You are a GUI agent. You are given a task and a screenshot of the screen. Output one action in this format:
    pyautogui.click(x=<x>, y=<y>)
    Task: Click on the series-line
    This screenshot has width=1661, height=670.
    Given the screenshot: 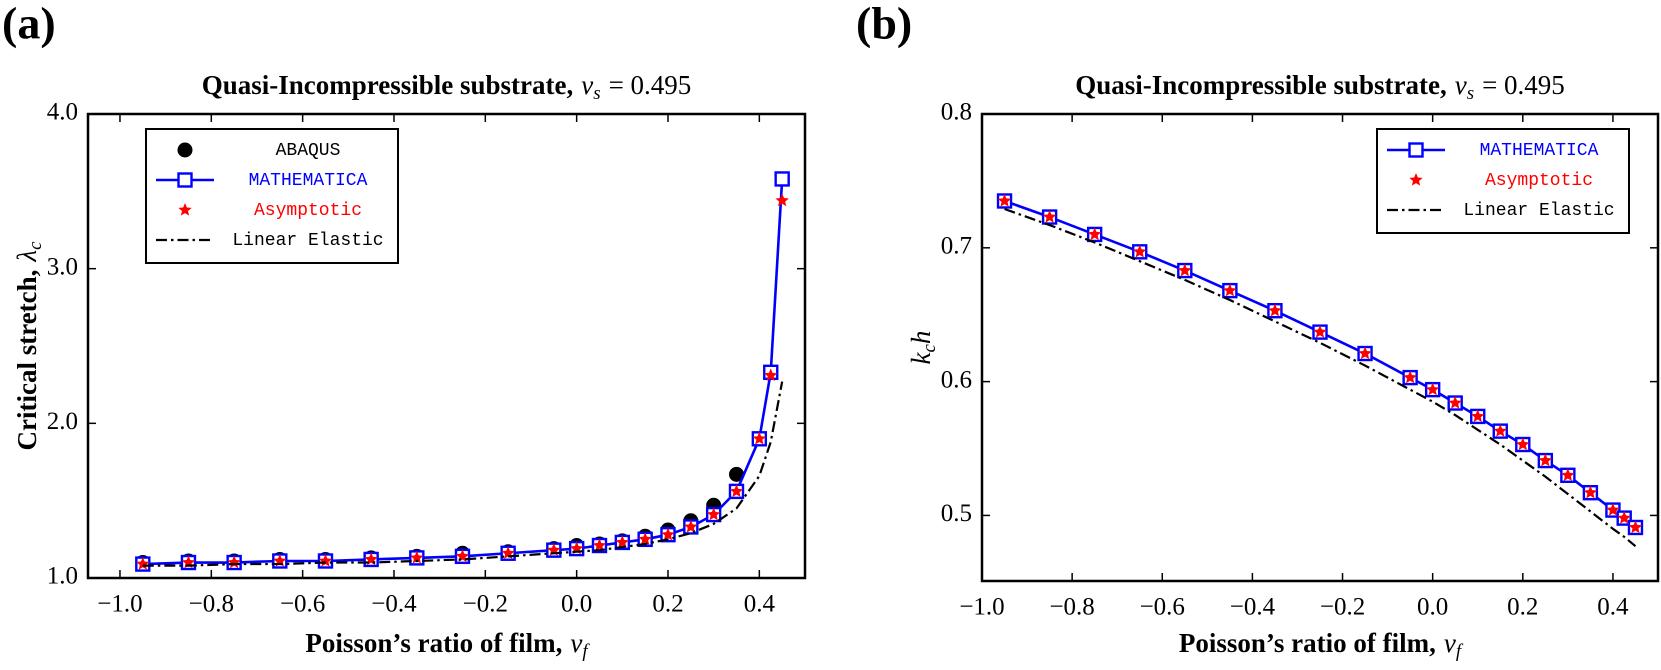 What is the action you would take?
    pyautogui.click(x=463, y=474)
    